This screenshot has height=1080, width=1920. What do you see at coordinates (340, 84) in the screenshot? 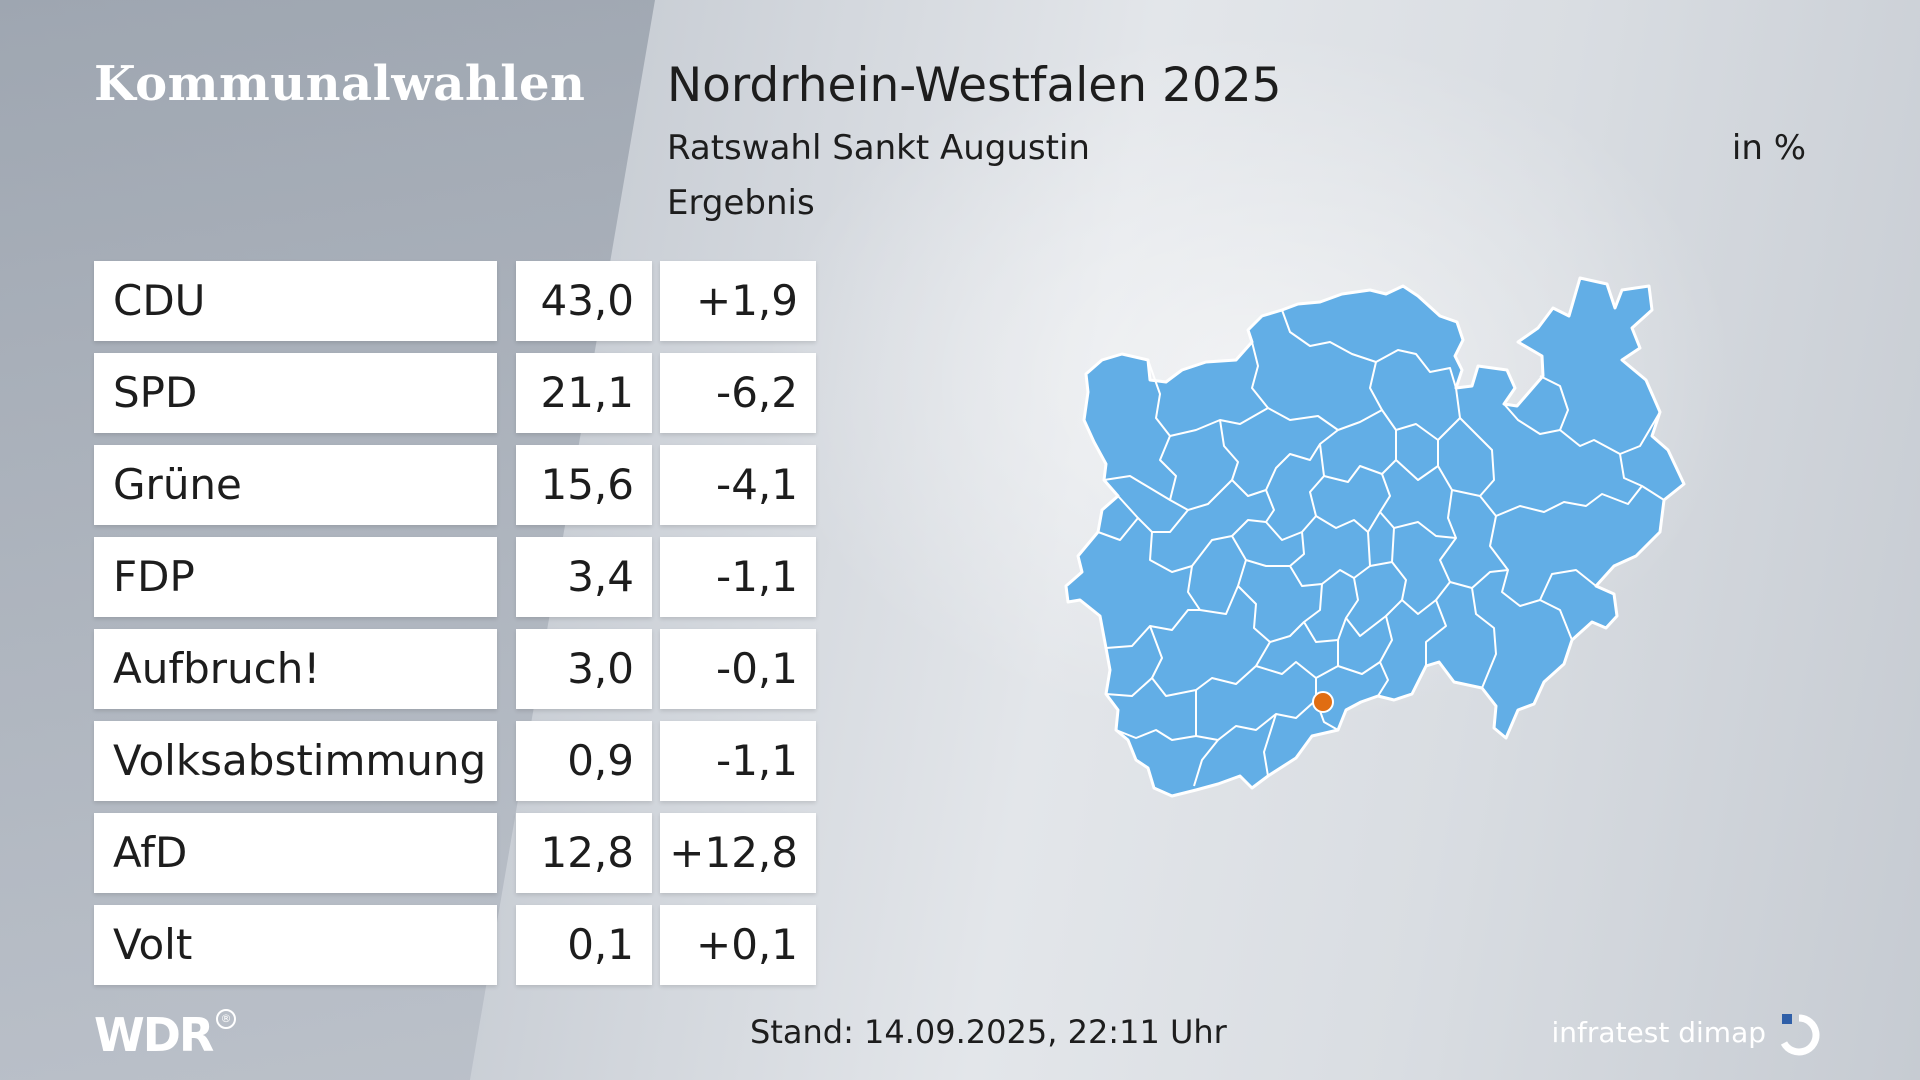
I see `brand-title: Kommunalwahlen` at bounding box center [340, 84].